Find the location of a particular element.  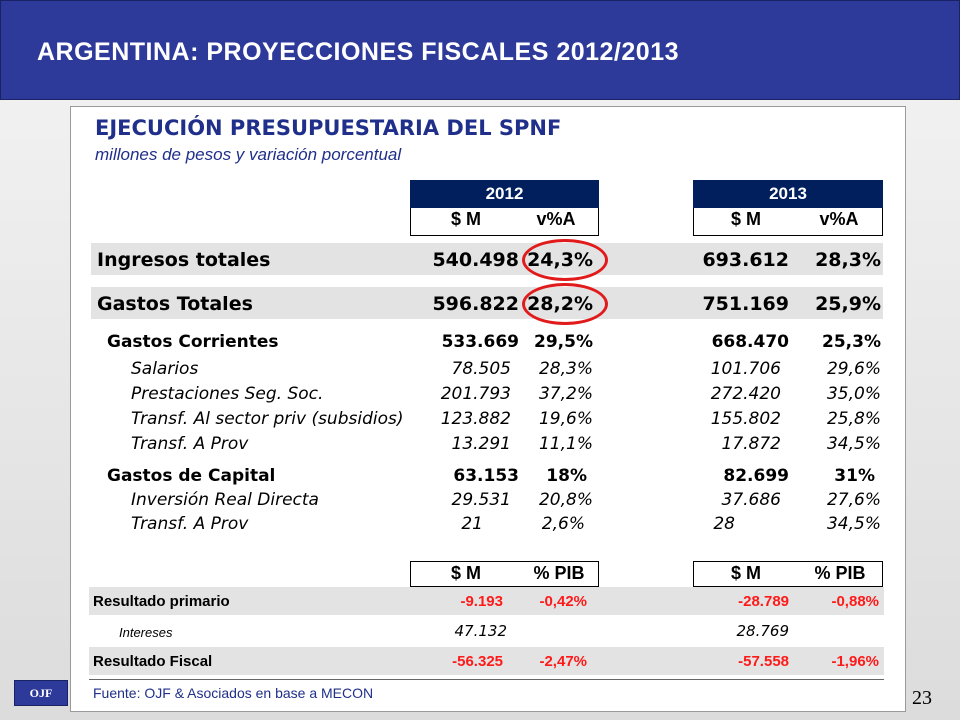

col-header-pib-2013: % PIB is located at coordinates (840, 573).